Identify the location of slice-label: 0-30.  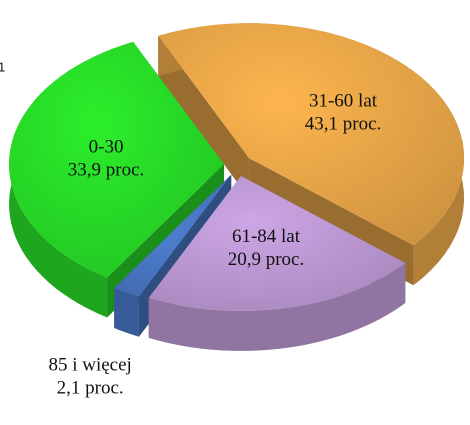
(106, 146).